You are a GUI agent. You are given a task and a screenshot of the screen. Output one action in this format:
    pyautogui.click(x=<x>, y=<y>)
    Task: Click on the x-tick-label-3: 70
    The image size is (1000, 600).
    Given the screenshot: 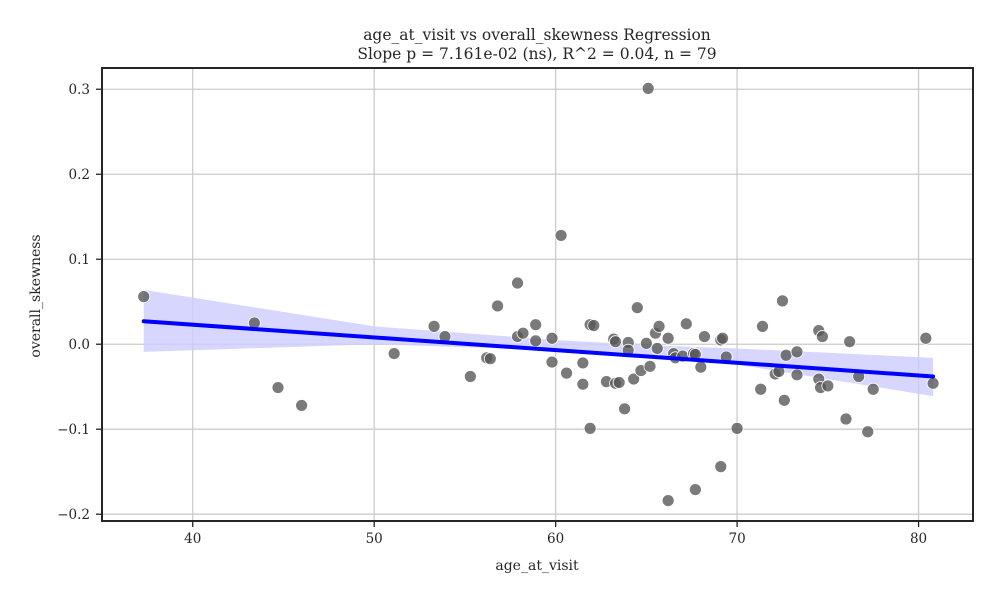 What is the action you would take?
    pyautogui.click(x=737, y=539)
    